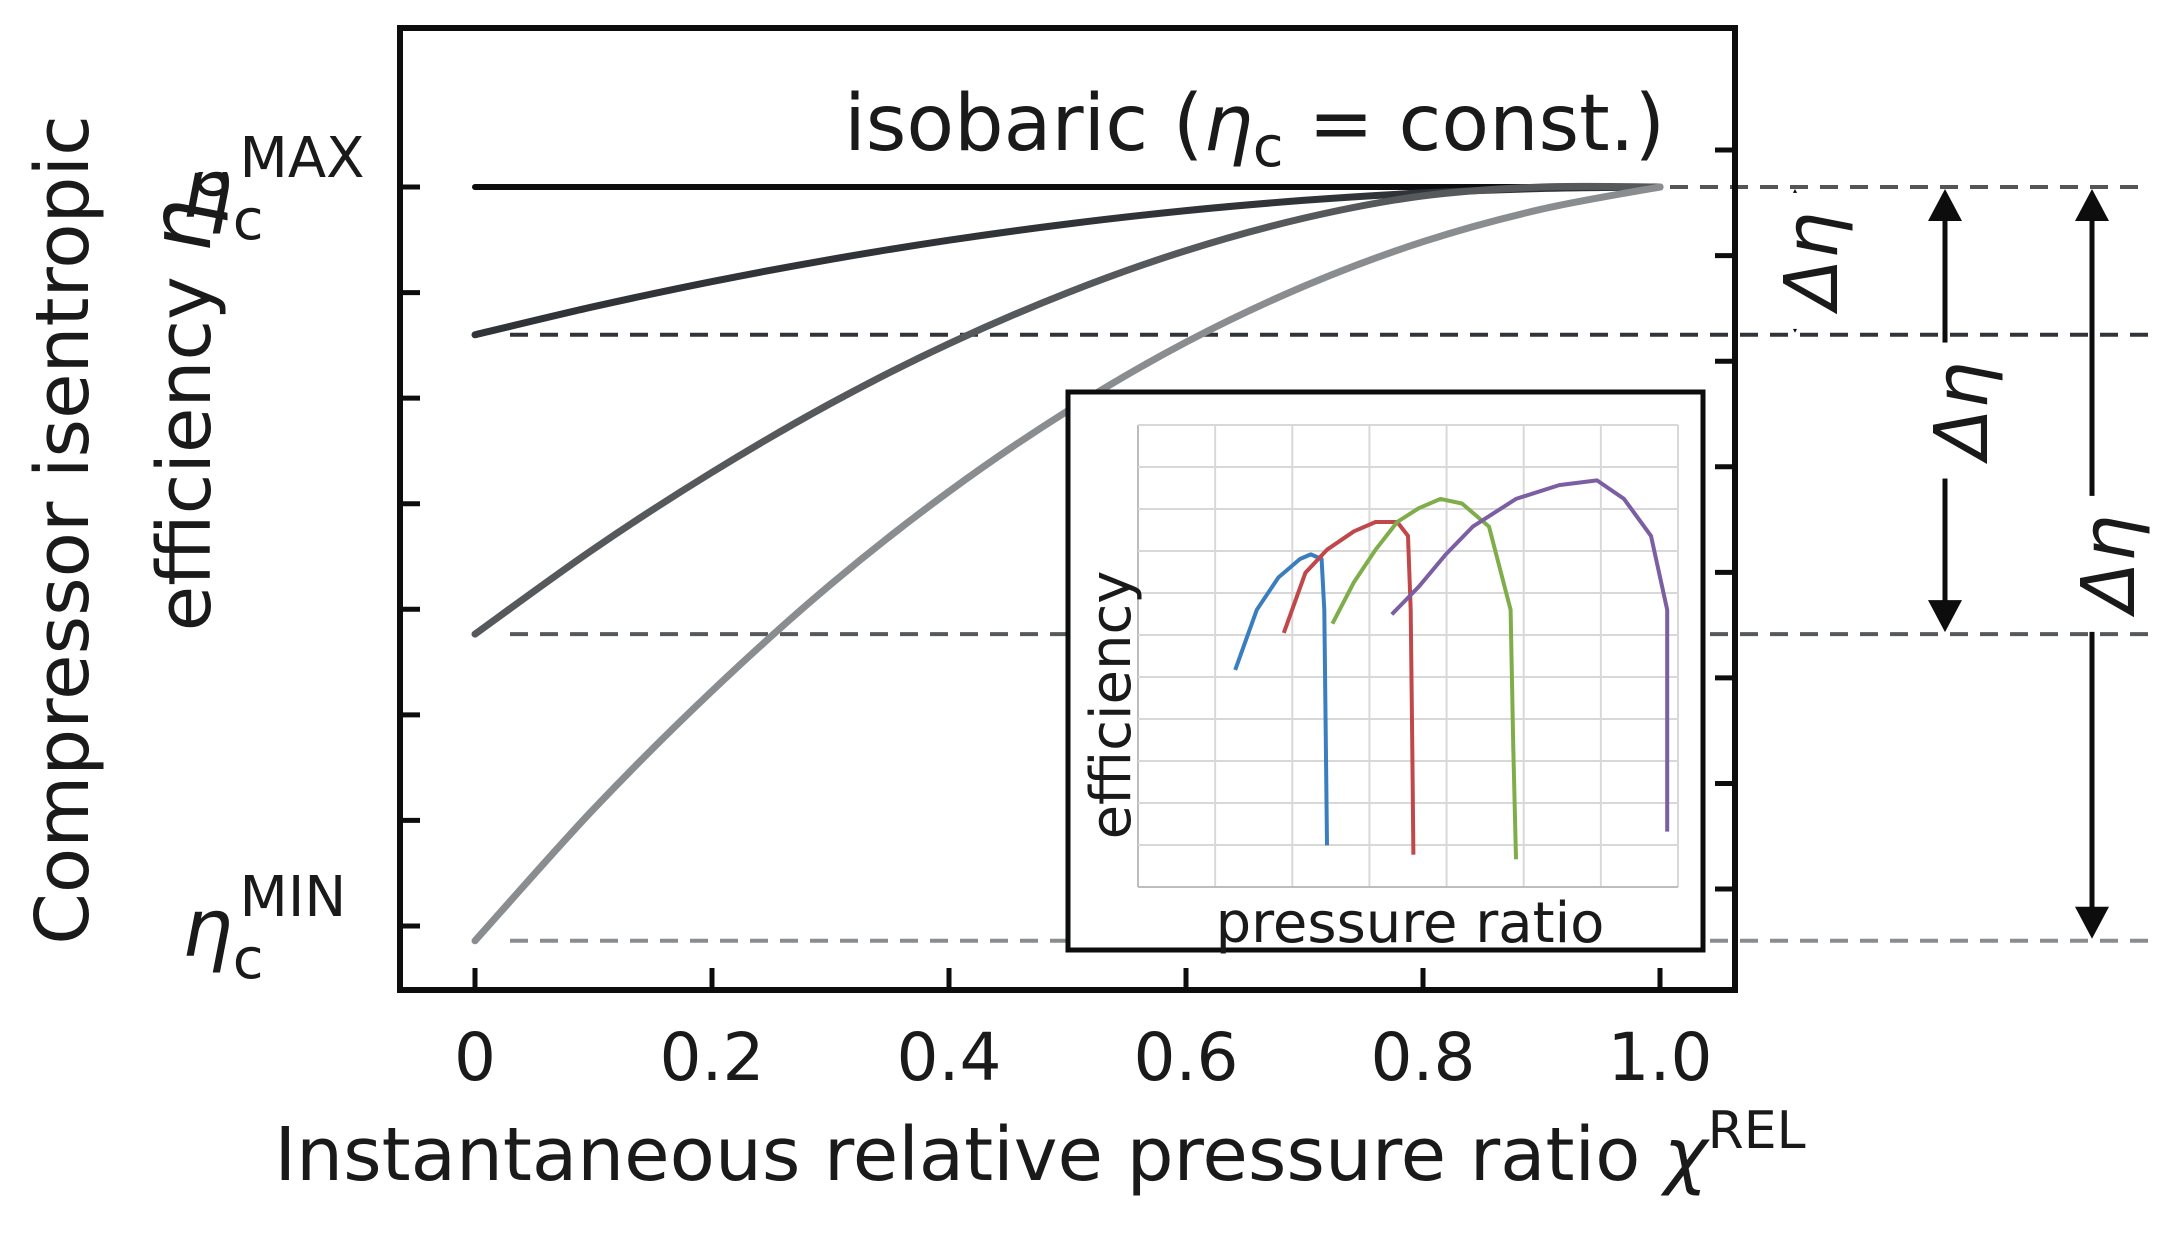  What do you see at coordinates (1660, 1057) in the screenshot?
I see `x-tick-label: 1.0` at bounding box center [1660, 1057].